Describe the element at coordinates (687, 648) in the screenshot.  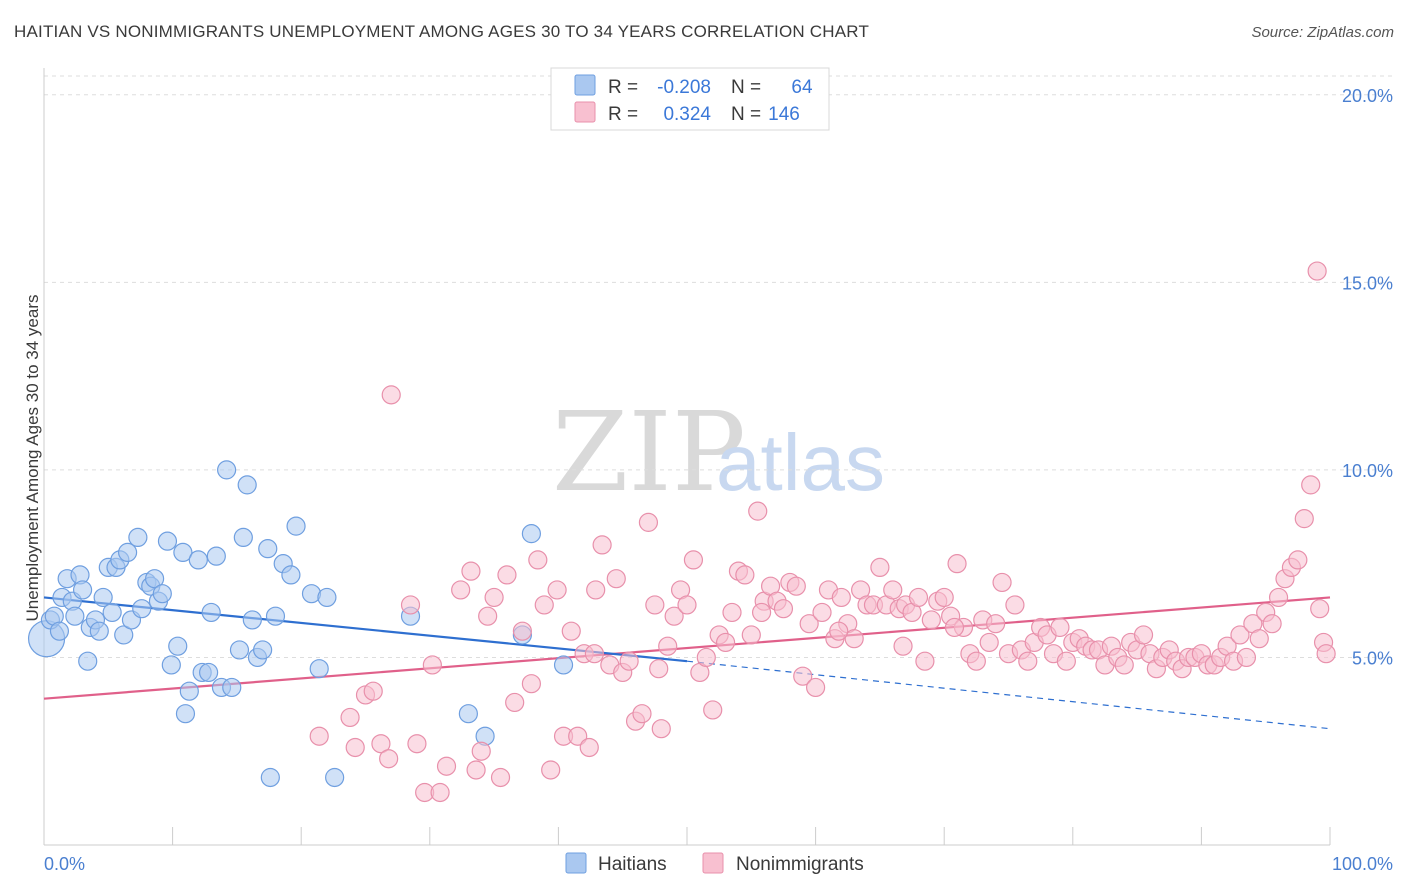
I see `trend-line-nonimmigrants` at that location.